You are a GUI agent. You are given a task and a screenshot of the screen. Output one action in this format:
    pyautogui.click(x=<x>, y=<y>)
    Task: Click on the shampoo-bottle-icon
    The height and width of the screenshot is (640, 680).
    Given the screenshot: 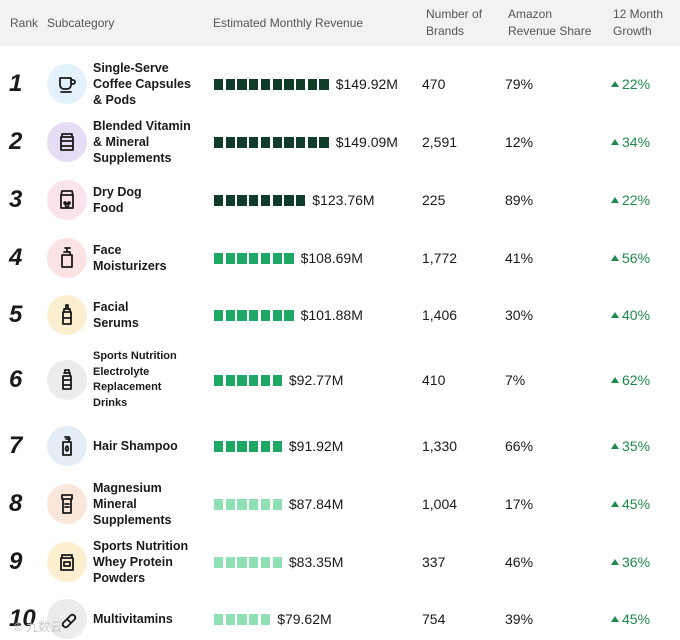 What is the action you would take?
    pyautogui.click(x=67, y=446)
    